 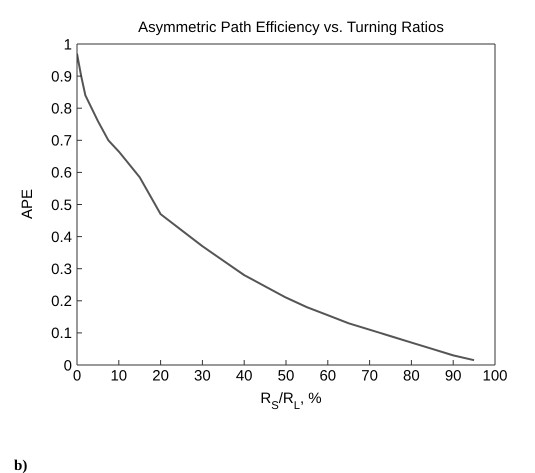 I want to click on chart-title: Asymmetric Path Efficiency vs. Turning Ratios, so click(x=291, y=27).